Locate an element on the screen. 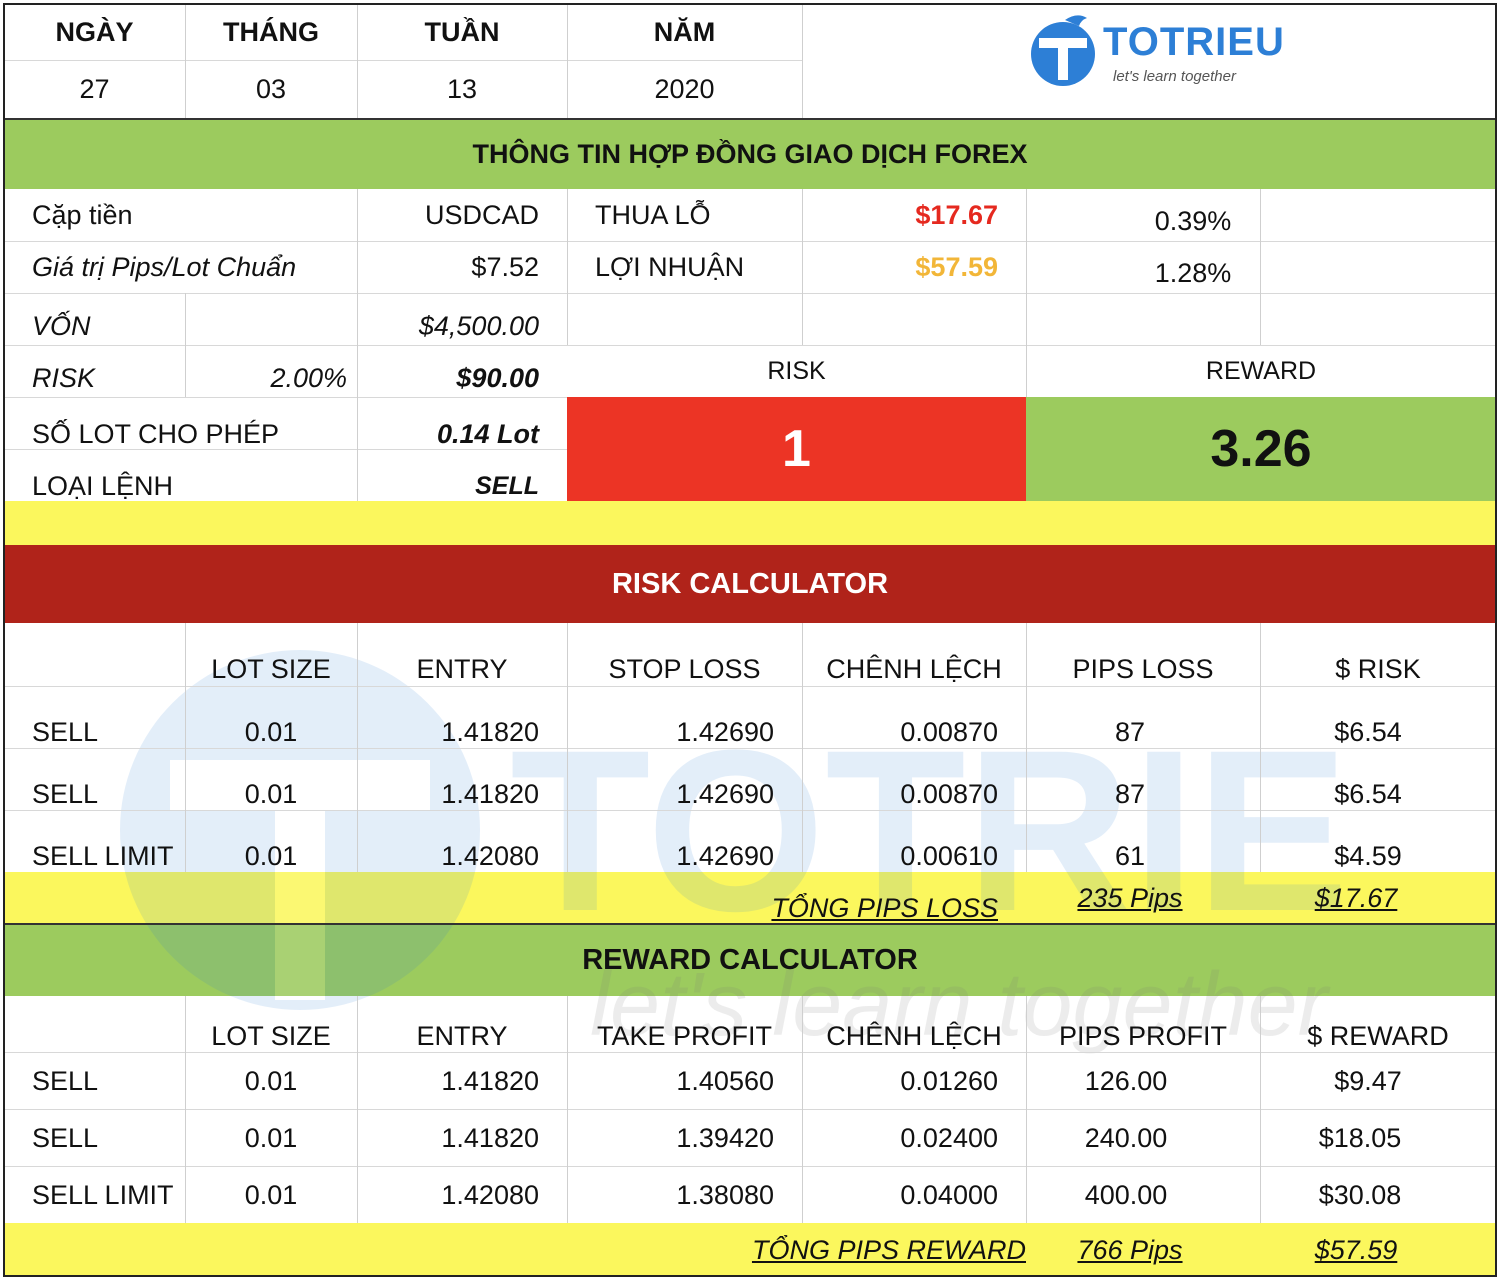  order-type-label: LOẠI LỆNH is located at coordinates (103, 485).